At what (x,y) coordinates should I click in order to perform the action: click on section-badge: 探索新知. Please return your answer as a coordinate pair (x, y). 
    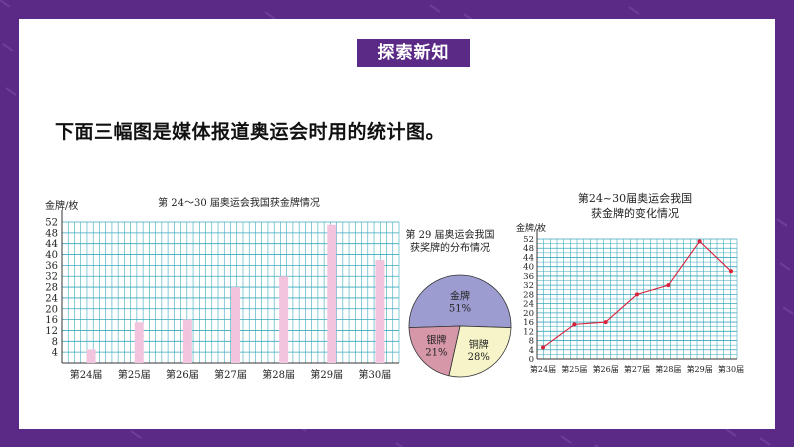
    Looking at the image, I should click on (413, 53).